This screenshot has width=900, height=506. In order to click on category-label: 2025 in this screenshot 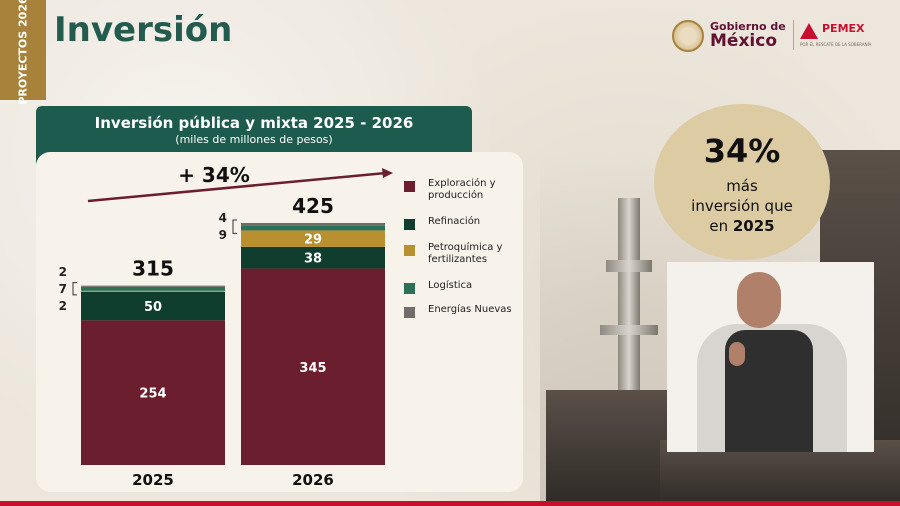, I will do `click(153, 480)`.